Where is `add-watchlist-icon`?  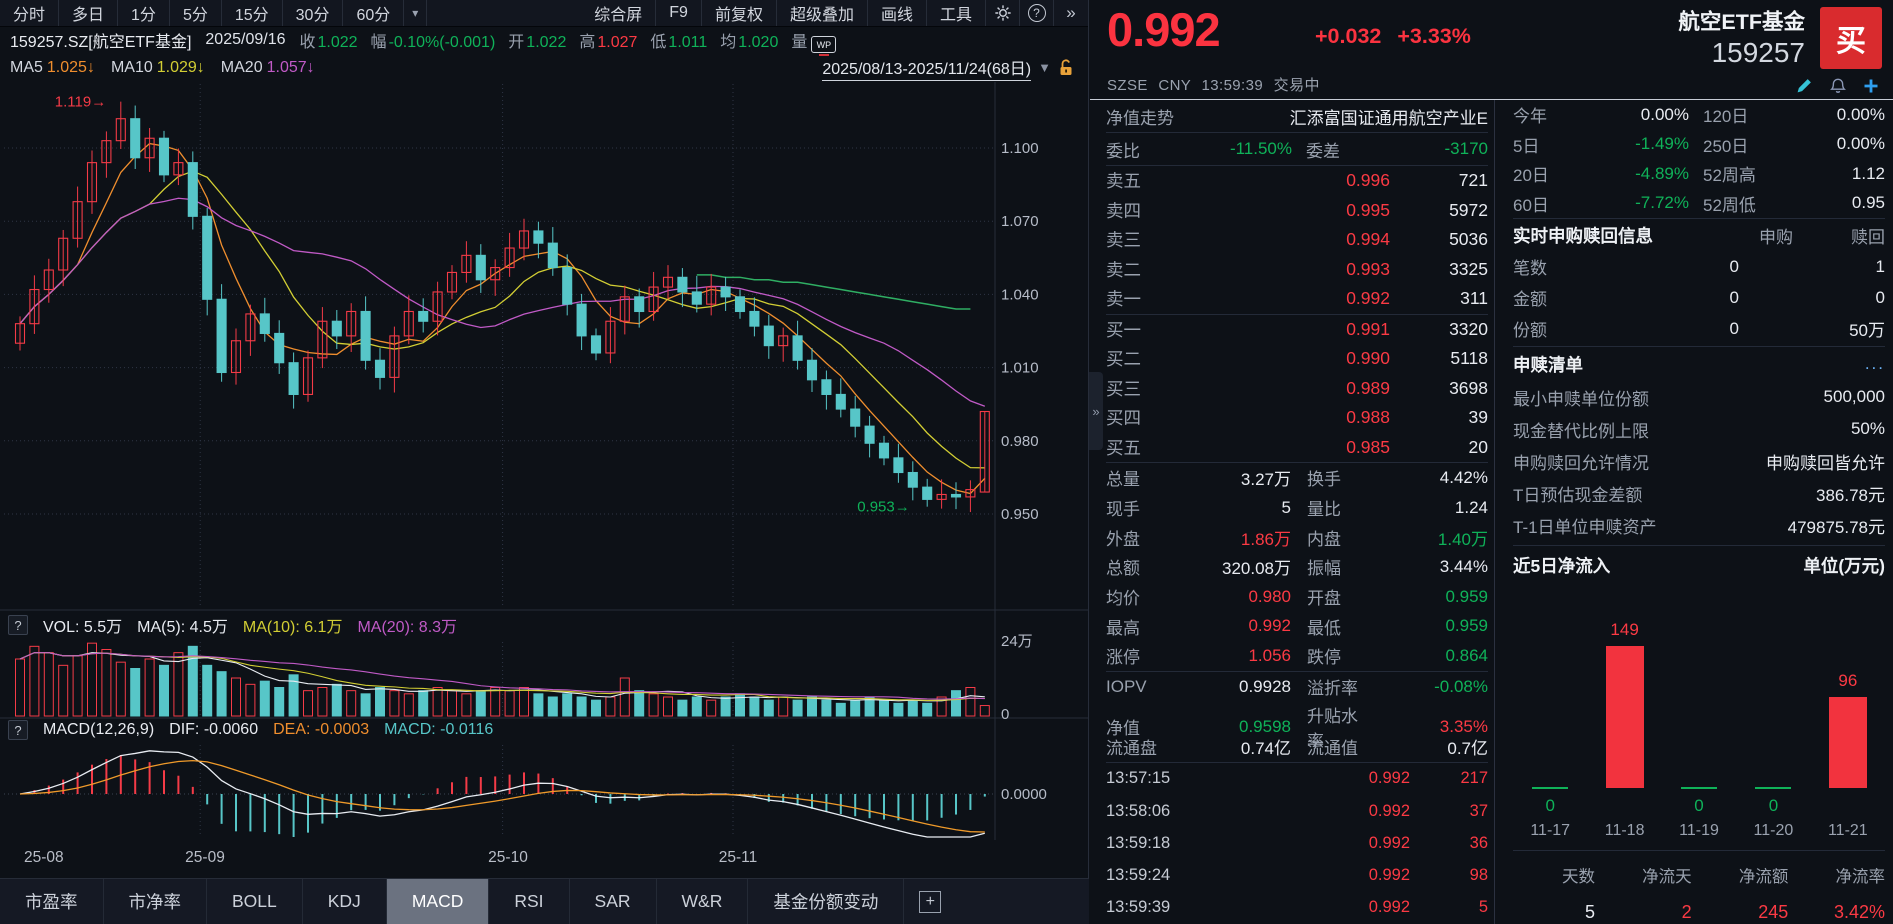 add-watchlist-icon is located at coordinates (1871, 86).